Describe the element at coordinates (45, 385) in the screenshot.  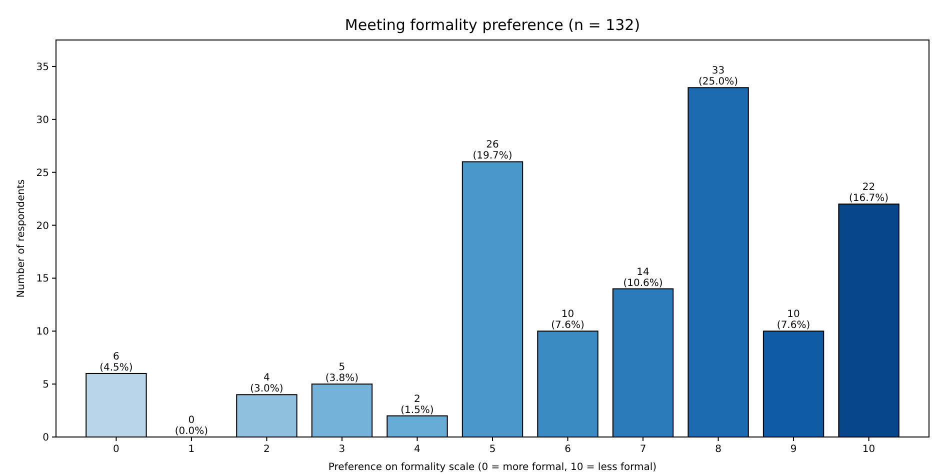
I see `y-tick-label: 5` at that location.